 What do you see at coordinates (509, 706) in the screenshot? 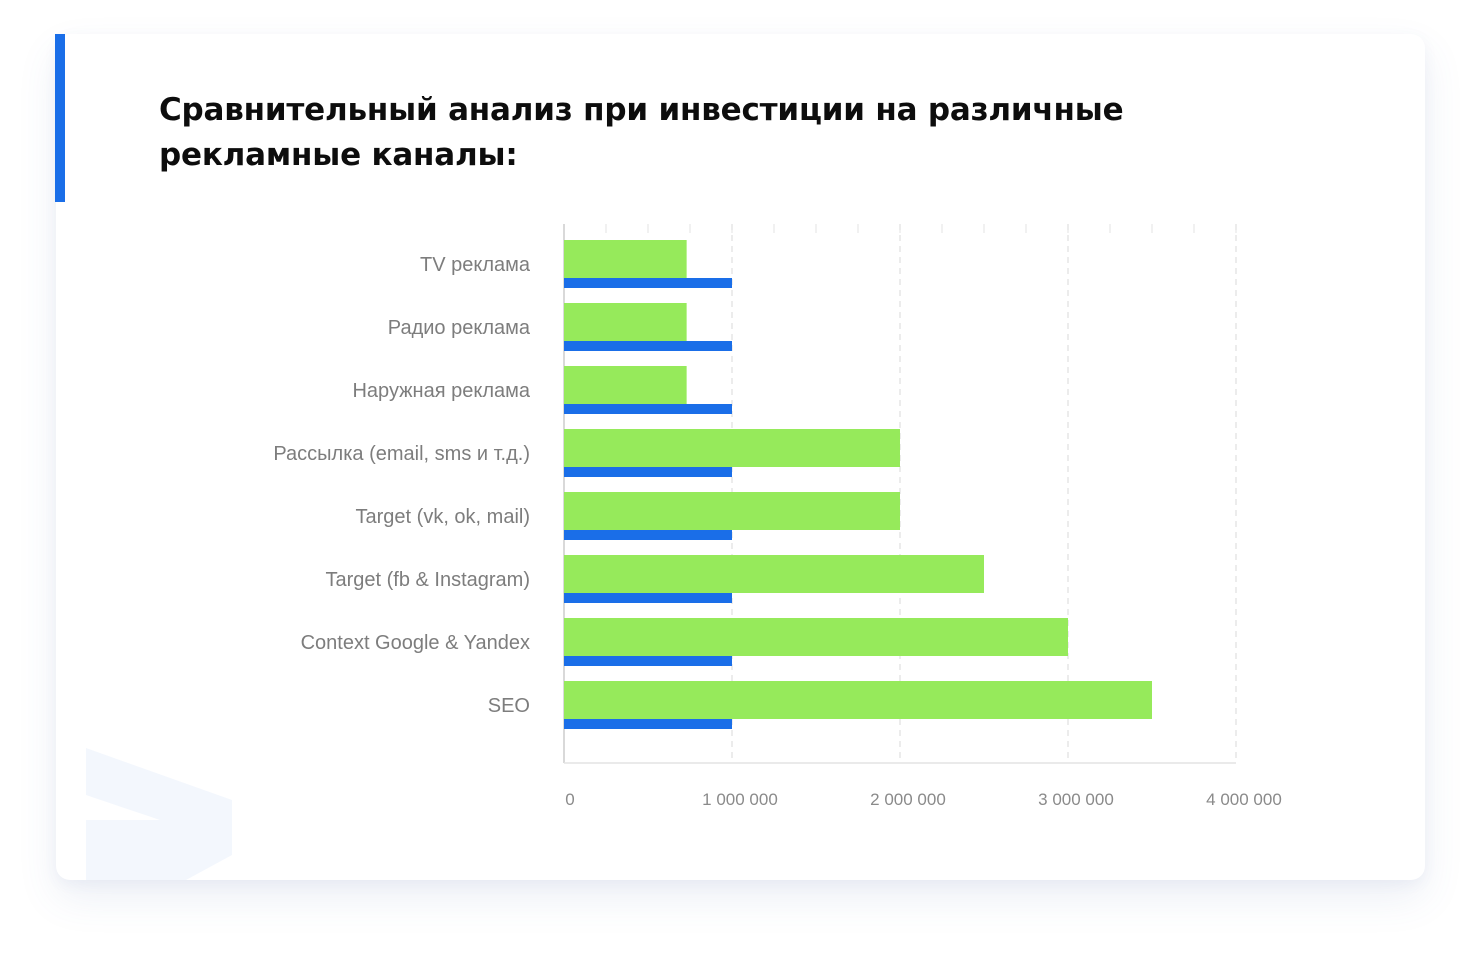
I see `category-label: SEO` at bounding box center [509, 706].